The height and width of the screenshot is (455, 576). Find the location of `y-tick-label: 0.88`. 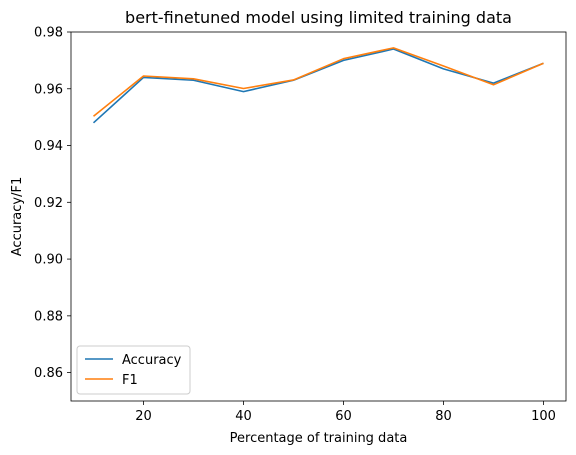

y-tick-label: 0.88 is located at coordinates (48, 316).